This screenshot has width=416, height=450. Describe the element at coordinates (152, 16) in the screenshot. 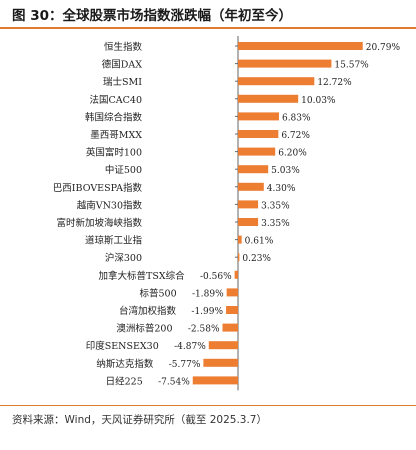

I see `chart-title: 图 30：全球股票市场指数涨跌幅（年初至今）` at that location.